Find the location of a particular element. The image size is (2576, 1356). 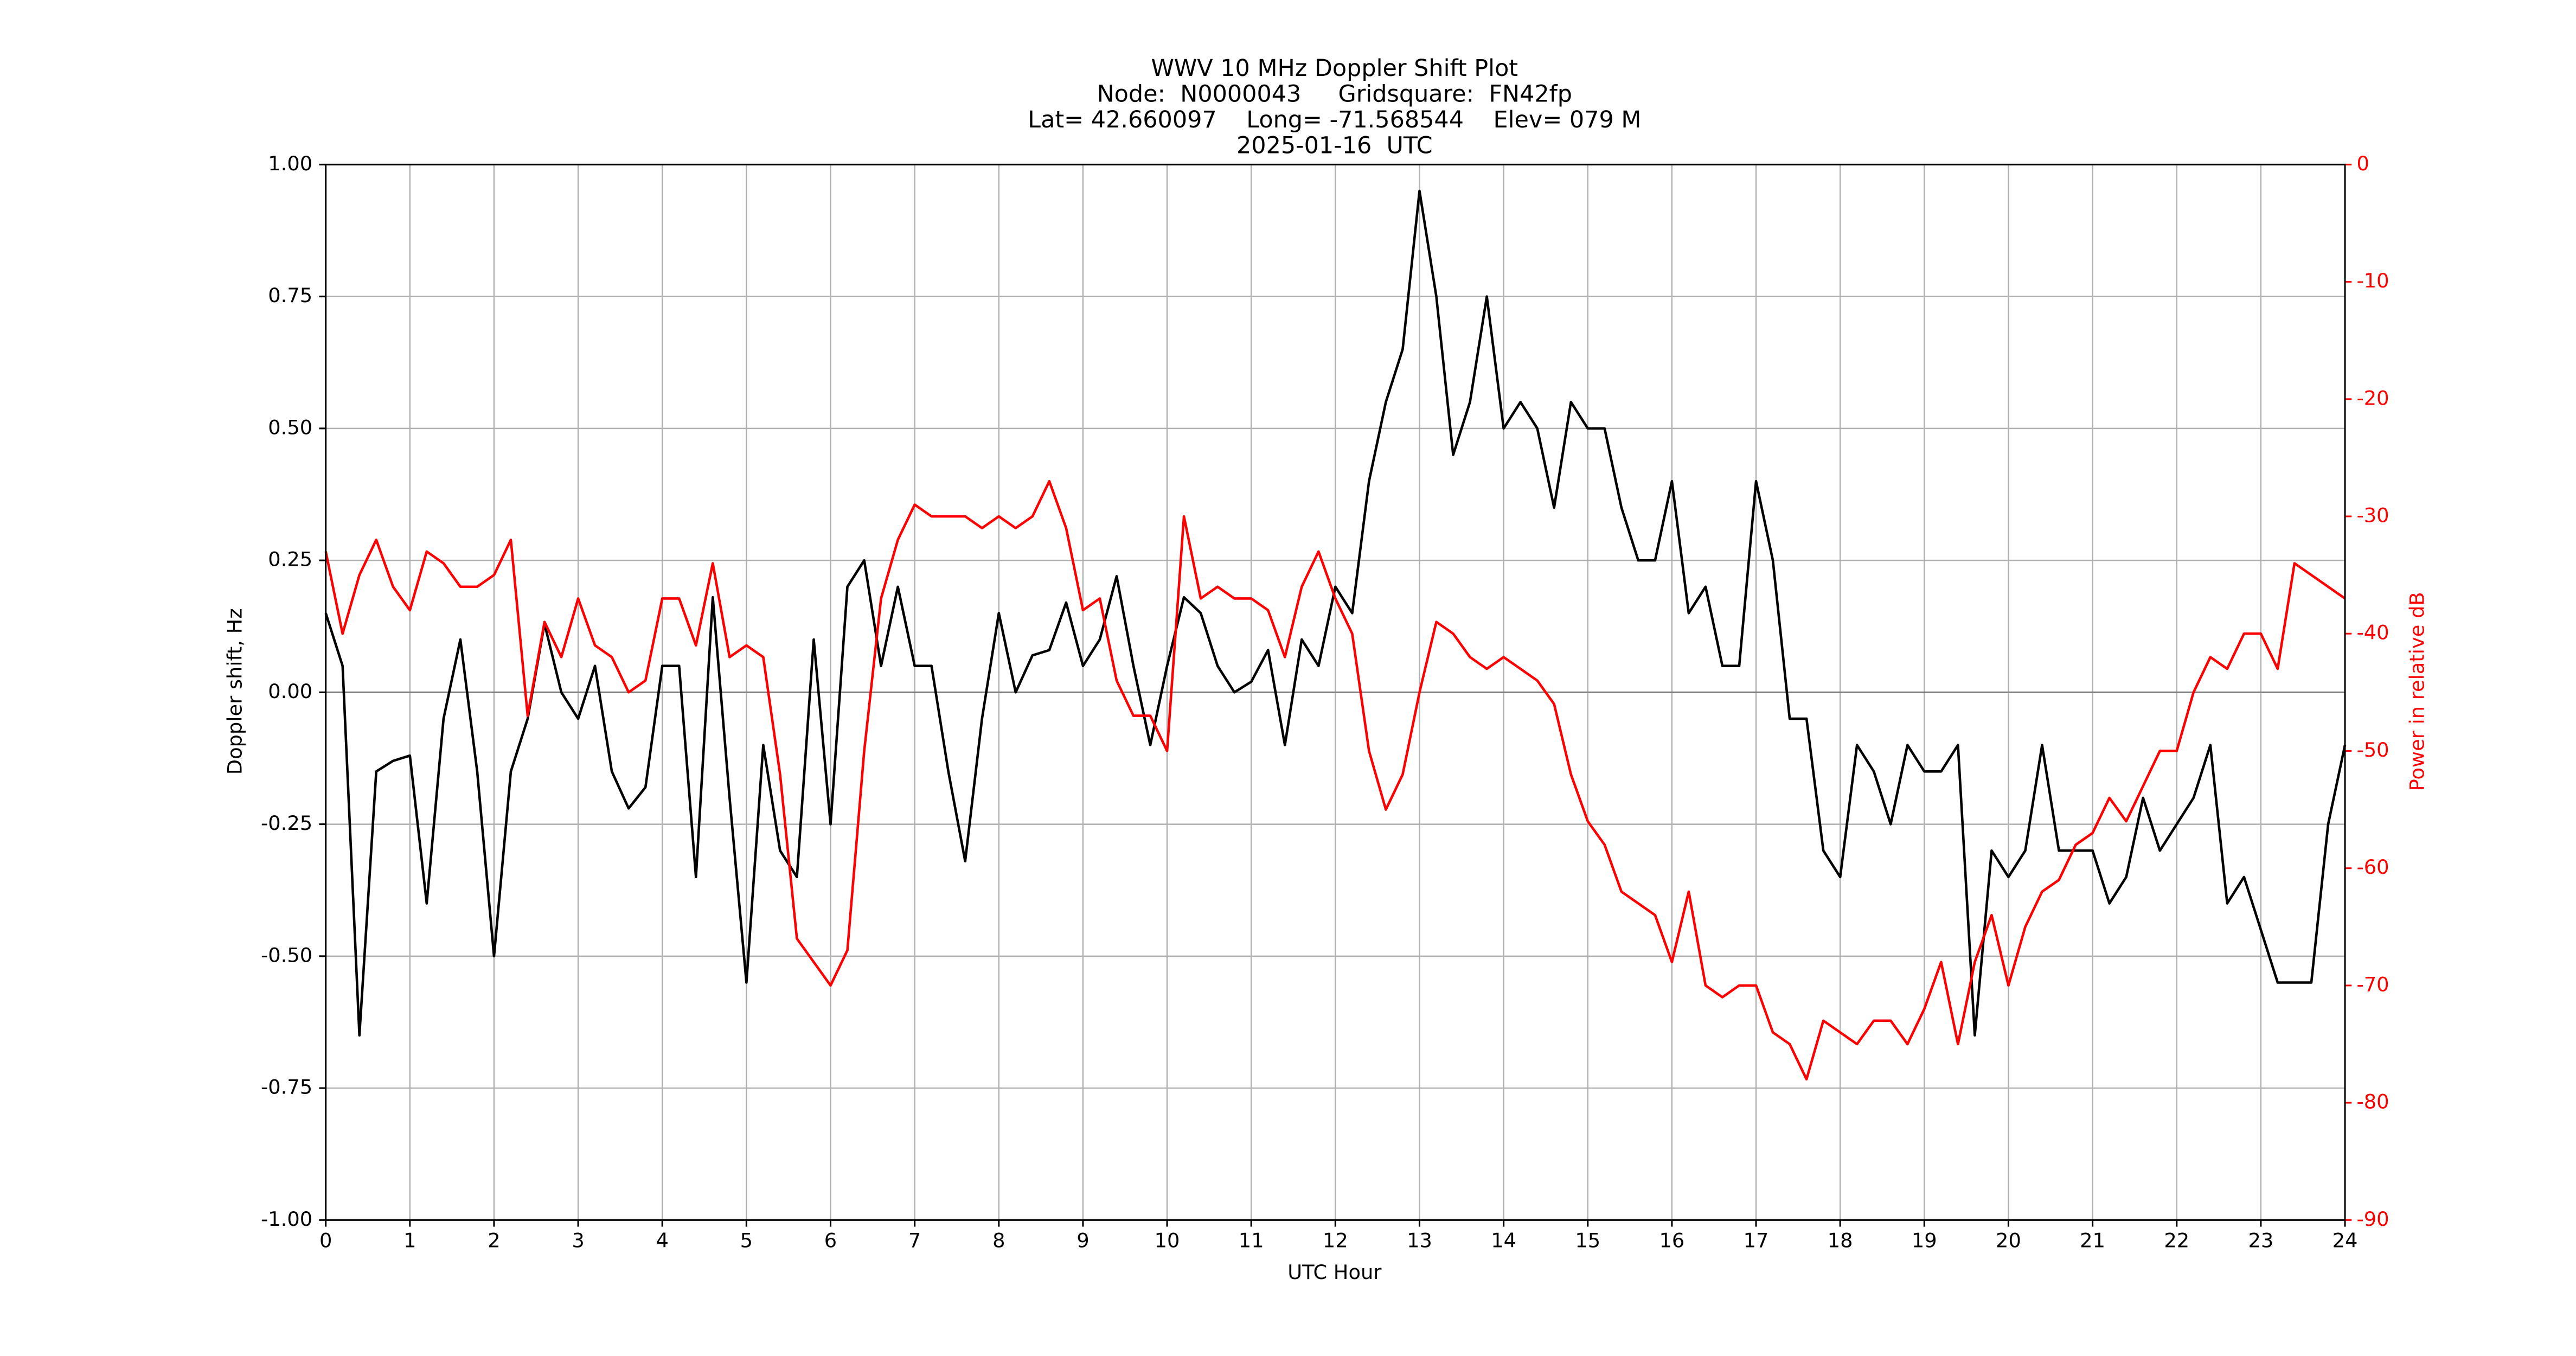

x-tick-label: 7 is located at coordinates (914, 1240).